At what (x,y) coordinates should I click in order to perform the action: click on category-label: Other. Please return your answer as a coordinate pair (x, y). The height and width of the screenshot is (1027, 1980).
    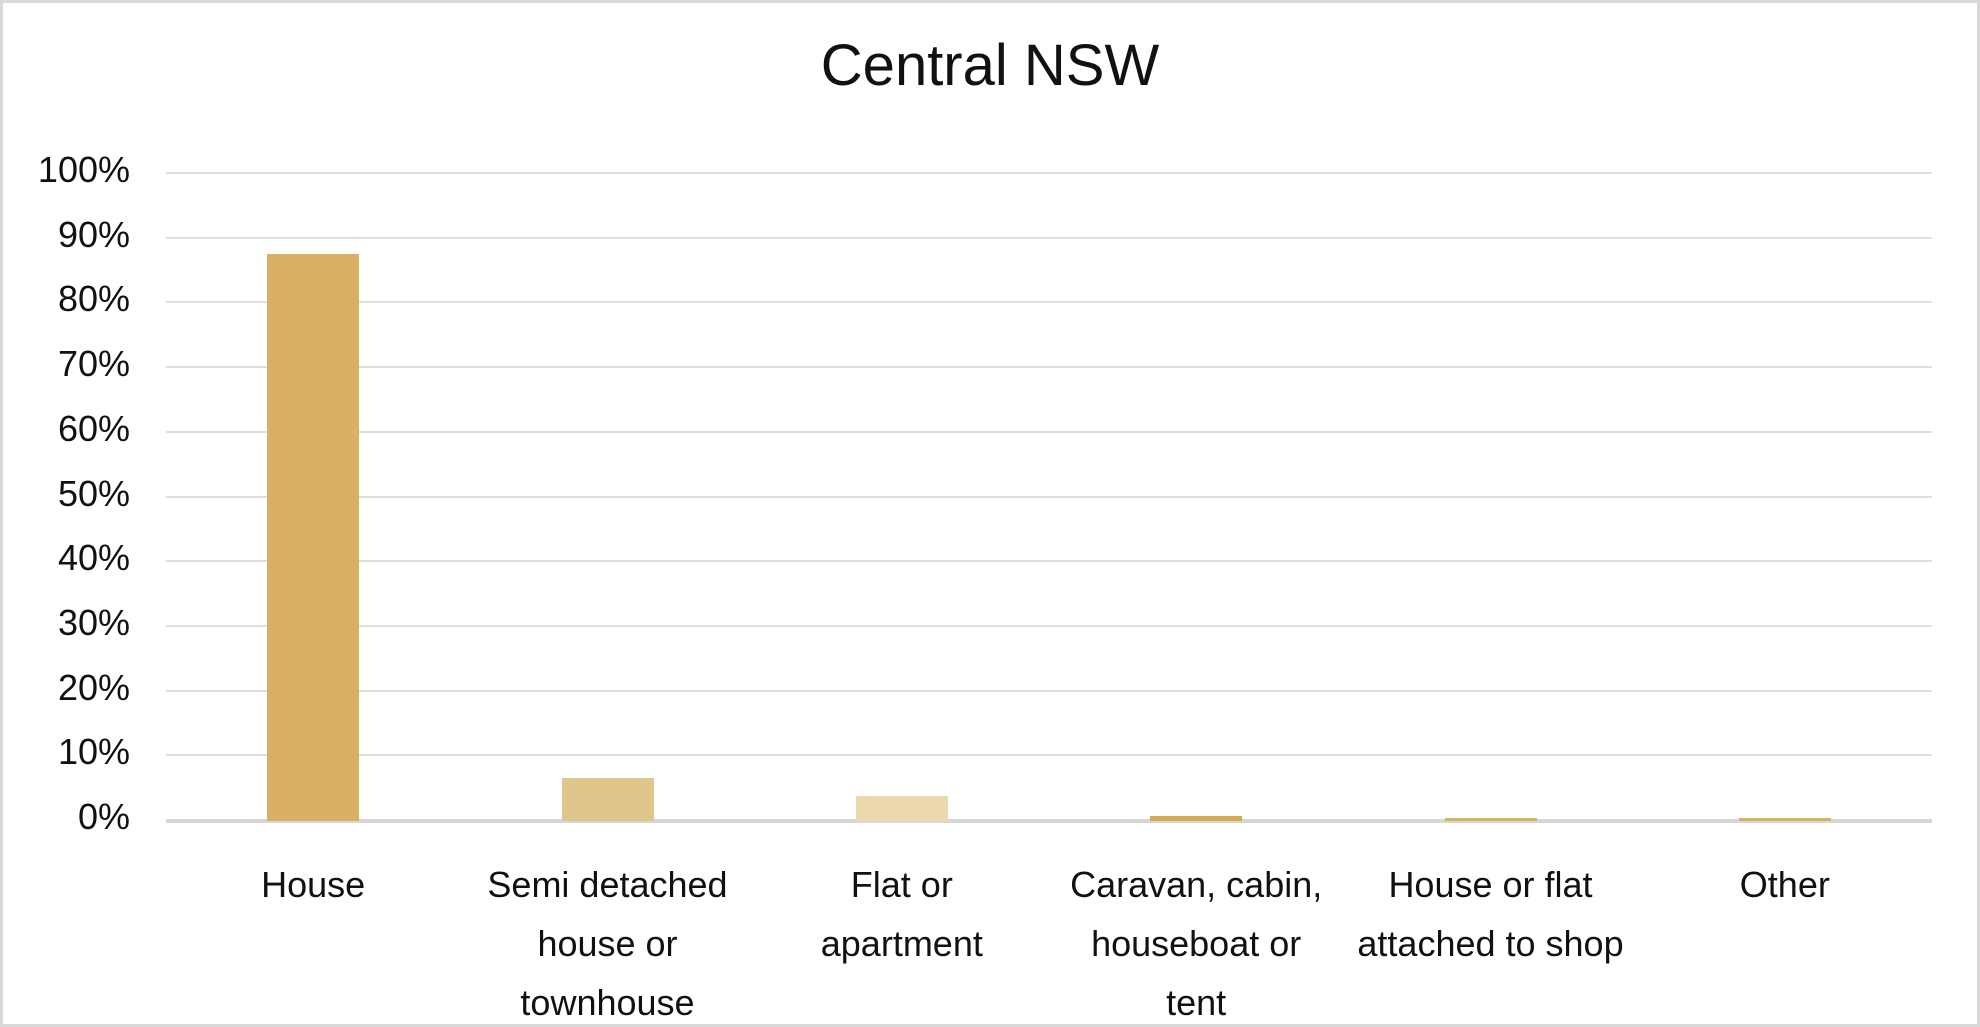
    Looking at the image, I should click on (1785, 884).